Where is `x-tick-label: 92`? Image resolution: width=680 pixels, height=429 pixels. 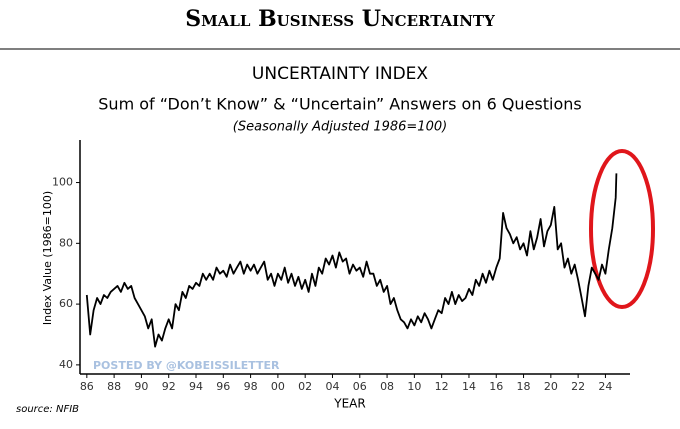 x-tick-label: 92 is located at coordinates (169, 386).